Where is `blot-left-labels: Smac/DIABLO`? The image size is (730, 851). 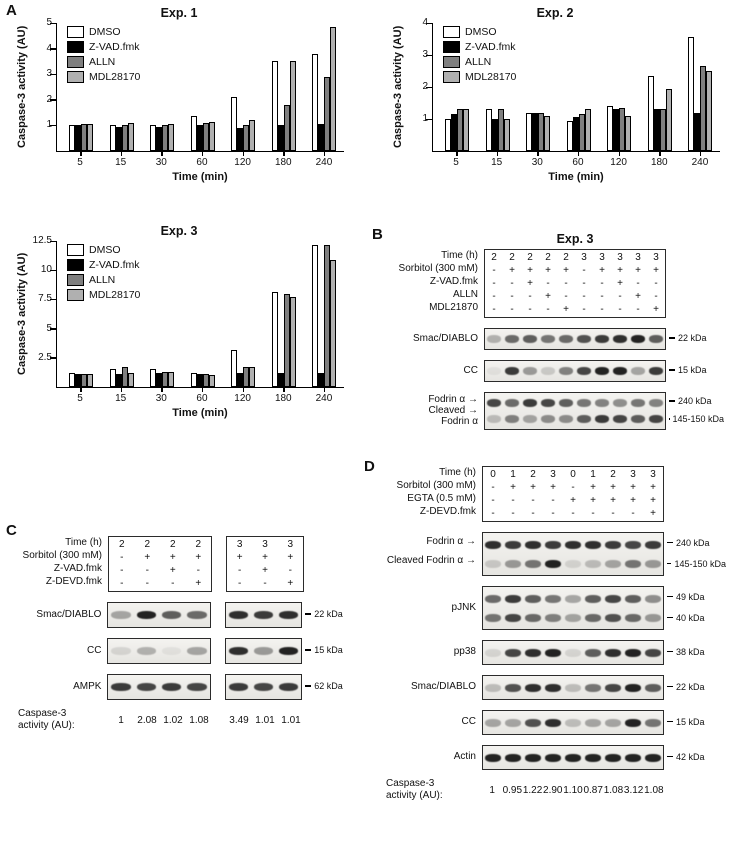
blot-left-labels: Smac/DIABLO is located at coordinates (61, 614).